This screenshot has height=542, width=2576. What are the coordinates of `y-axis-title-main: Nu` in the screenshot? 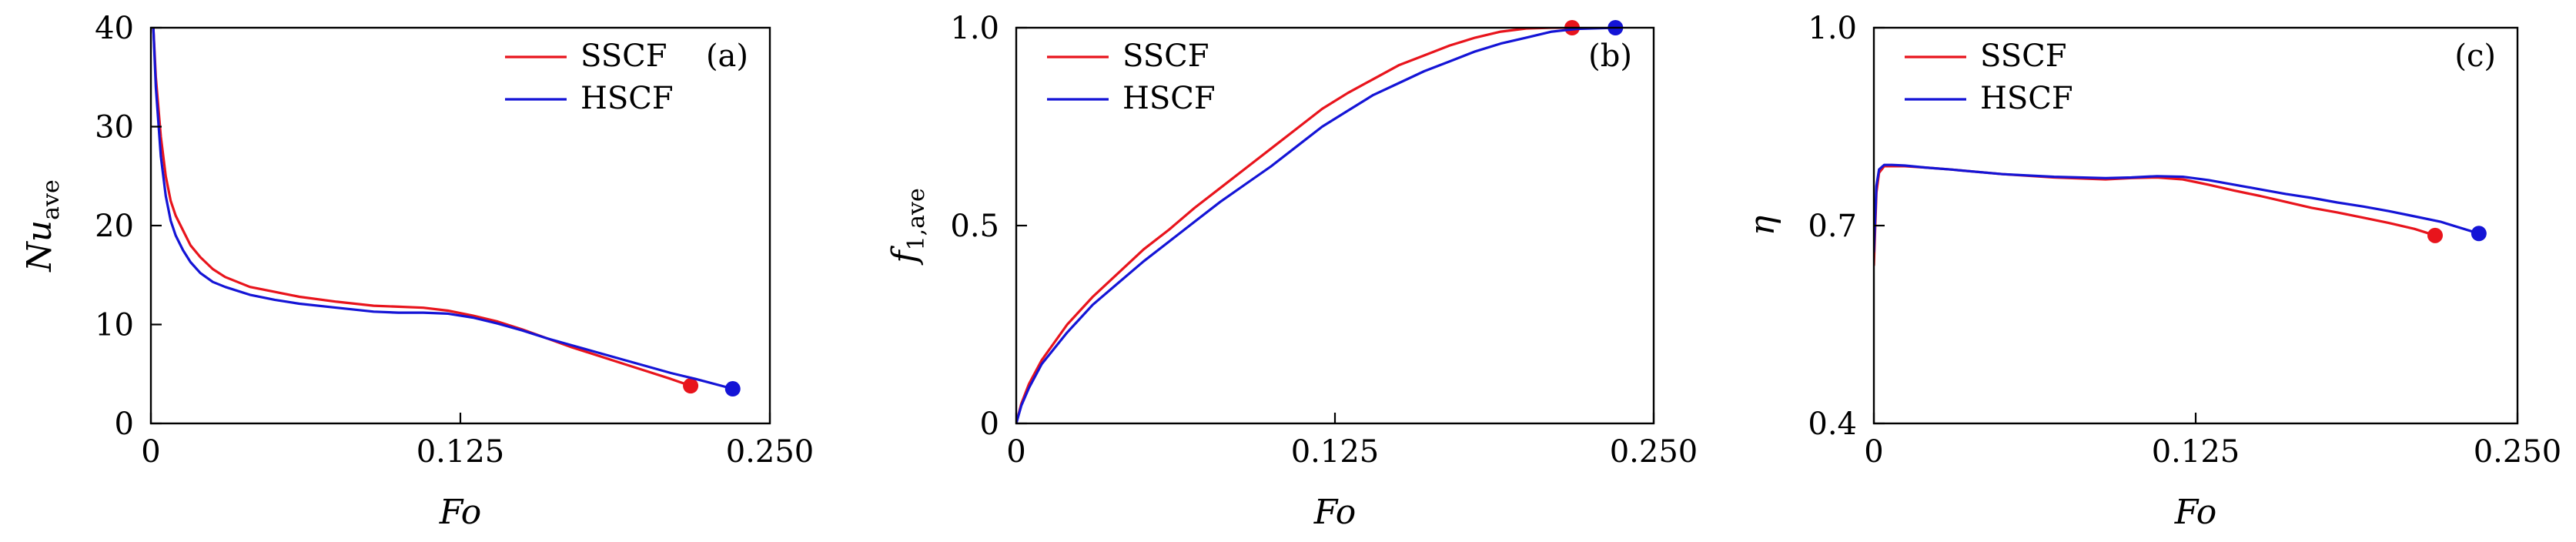 It's located at (40, 246).